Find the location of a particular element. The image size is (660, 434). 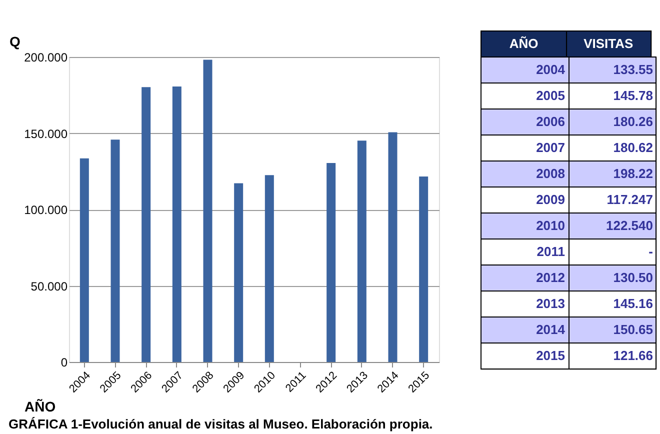

category-label: 2008 is located at coordinates (550, 173).